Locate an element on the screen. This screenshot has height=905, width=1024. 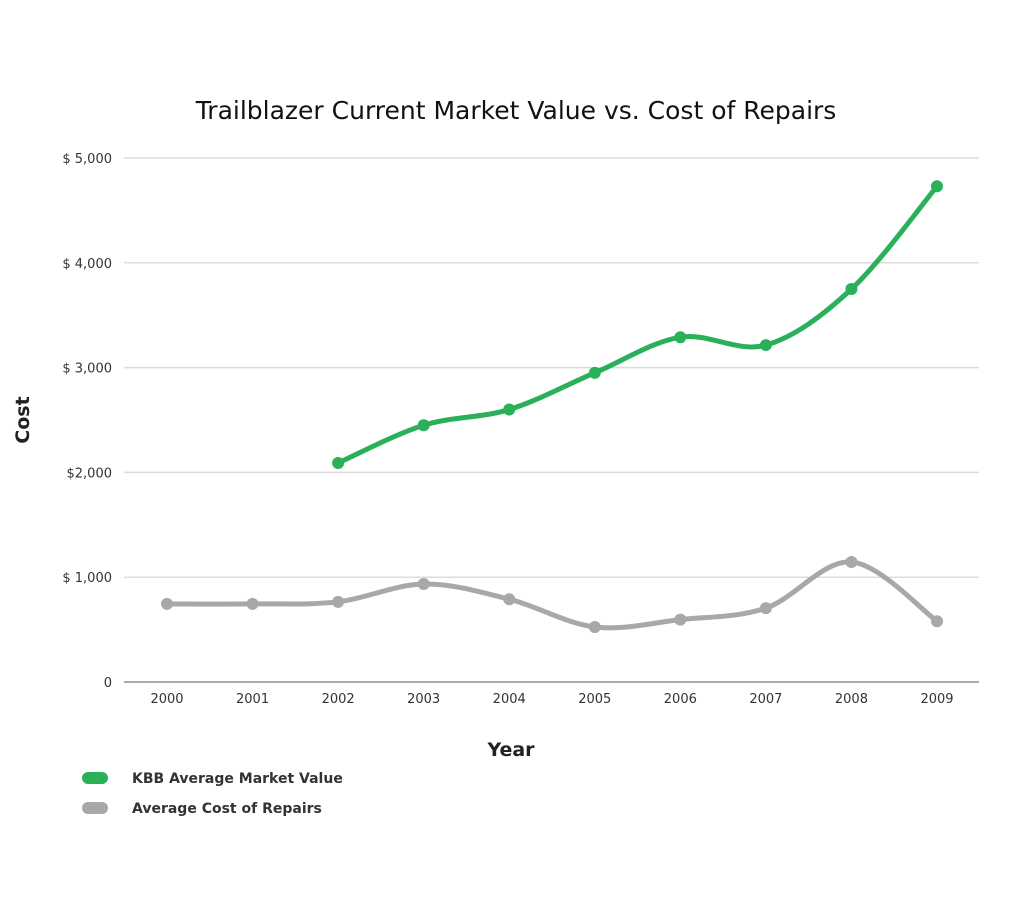
y-tick-label: $2,000 is located at coordinates (90, 473).